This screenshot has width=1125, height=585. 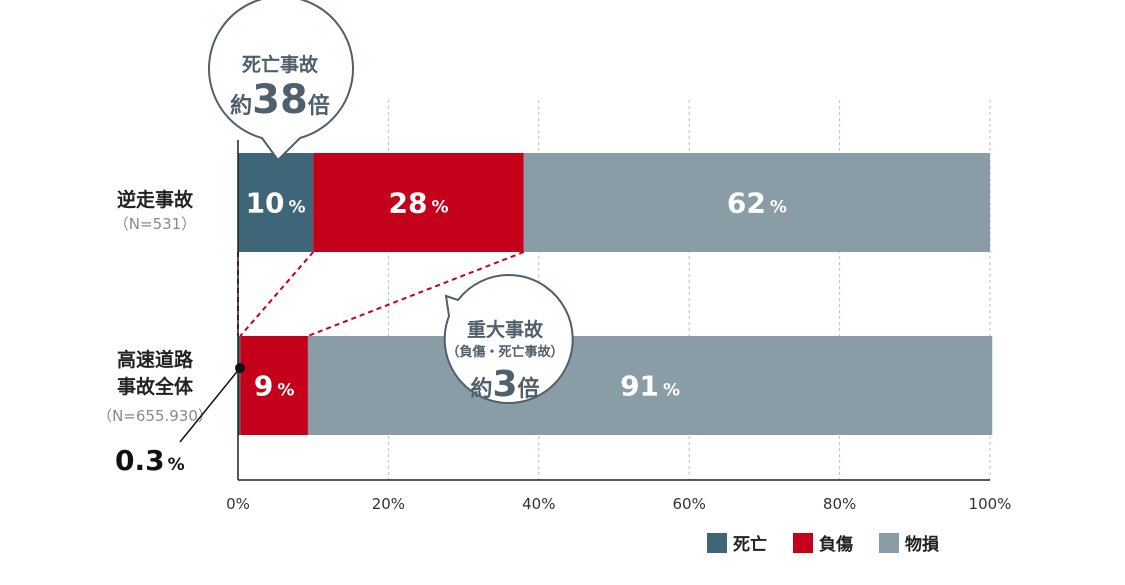 I want to click on x-tick-label: 80%, so click(x=839, y=504).